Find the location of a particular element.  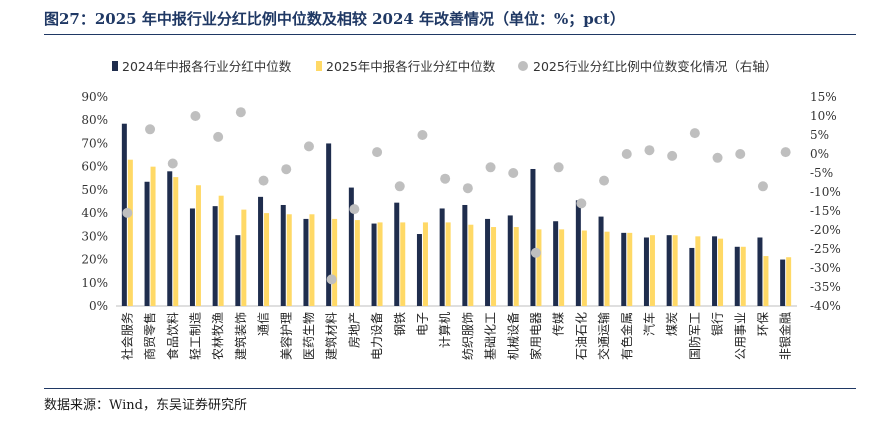

y-right-tick-label: 0% is located at coordinates (819, 154).